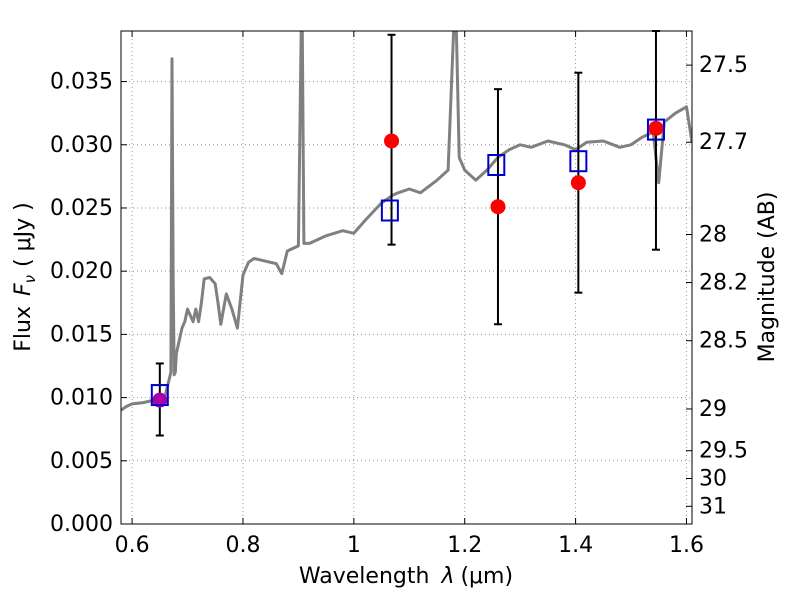 This screenshot has width=800, height=600. Describe the element at coordinates (81, 208) in the screenshot. I see `y-tick-label: 0.025` at that location.